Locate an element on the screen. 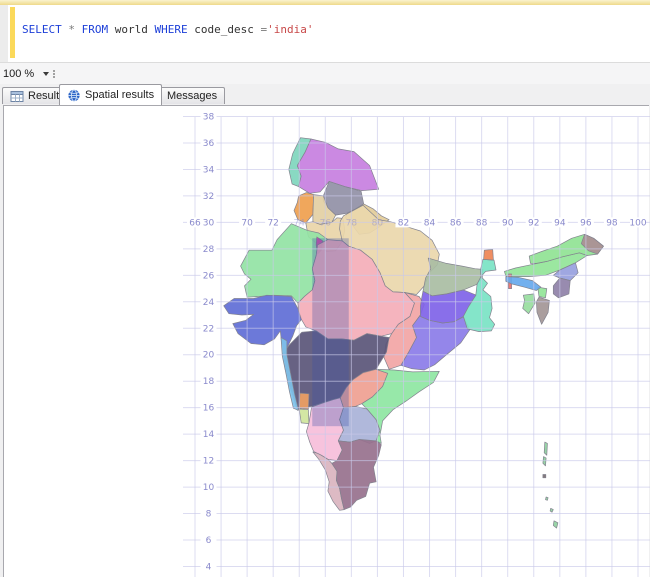  toolbar-grip-icon is located at coordinates (55, 73).